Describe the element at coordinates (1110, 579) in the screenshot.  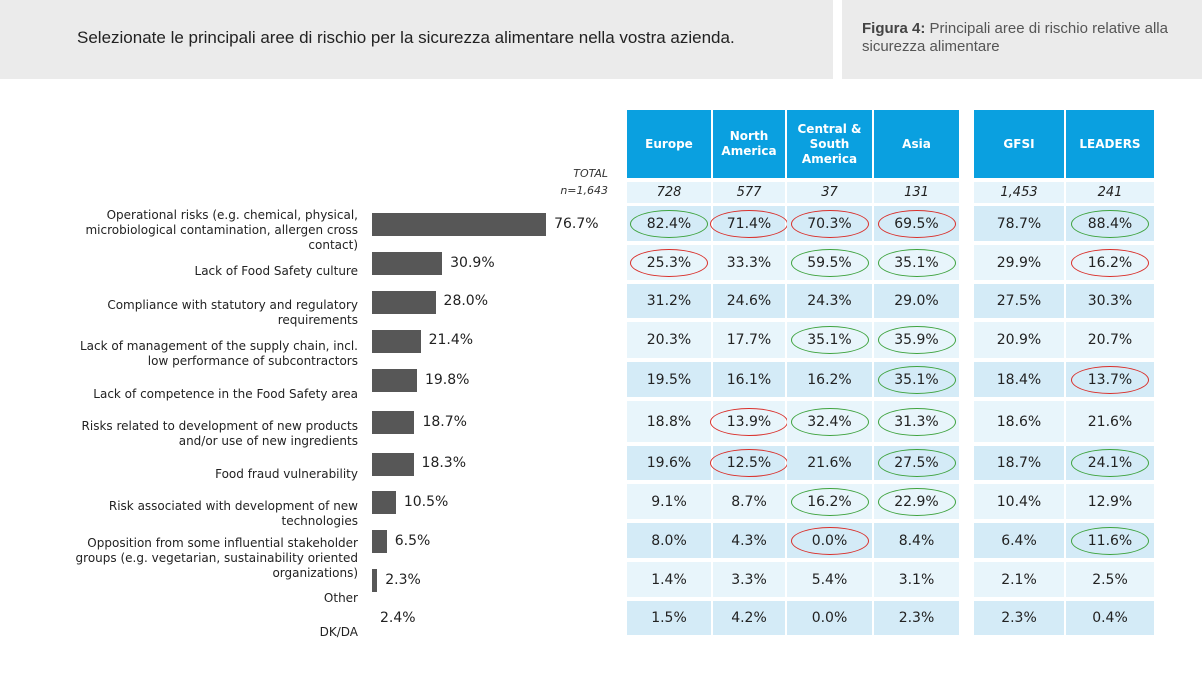
I see `table-cell: 2.5%` at that location.